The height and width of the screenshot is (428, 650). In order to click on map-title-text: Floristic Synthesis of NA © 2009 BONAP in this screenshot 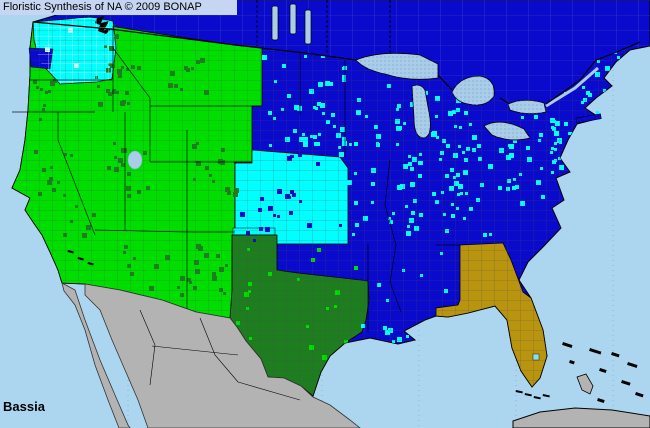, I will do `click(102, 7)`.